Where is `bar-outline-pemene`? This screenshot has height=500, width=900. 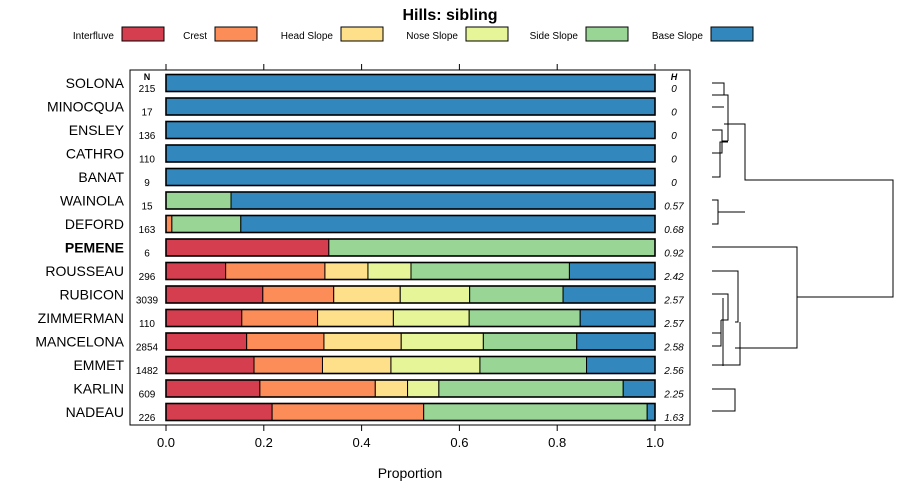
bar-outline-pemene is located at coordinates (410, 247).